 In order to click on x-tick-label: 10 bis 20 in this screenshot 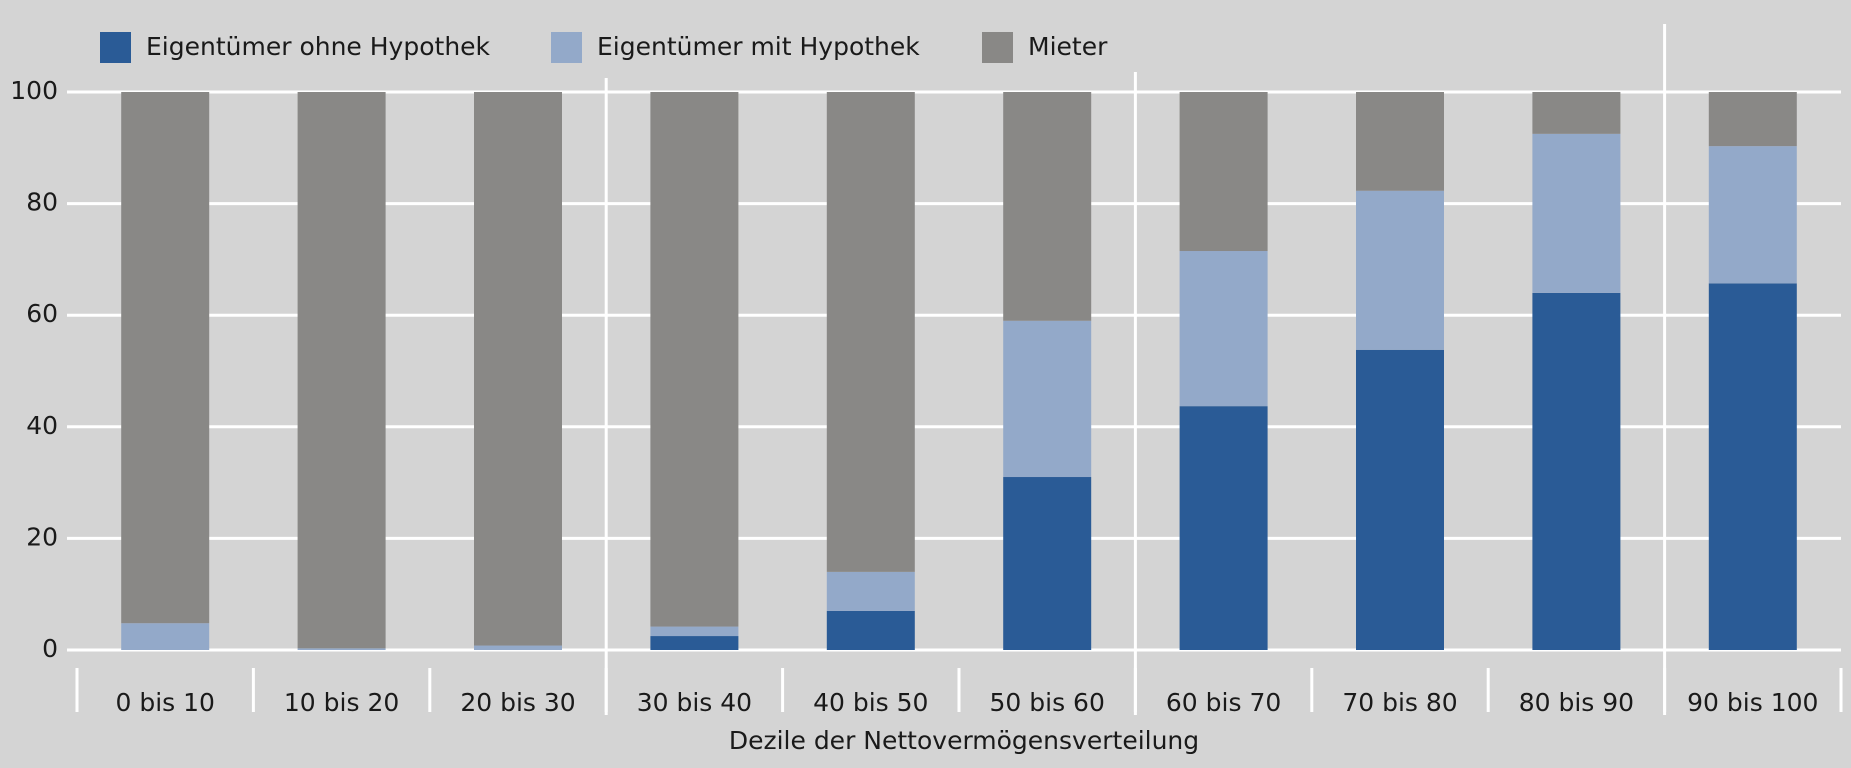, I will do `click(341, 702)`.